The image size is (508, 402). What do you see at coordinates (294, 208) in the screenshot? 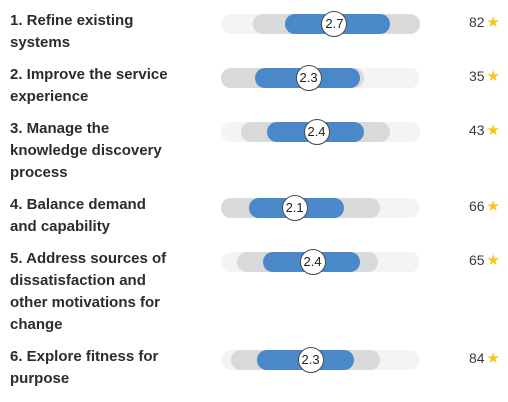
I see `score-marker: 2.1` at bounding box center [294, 208].